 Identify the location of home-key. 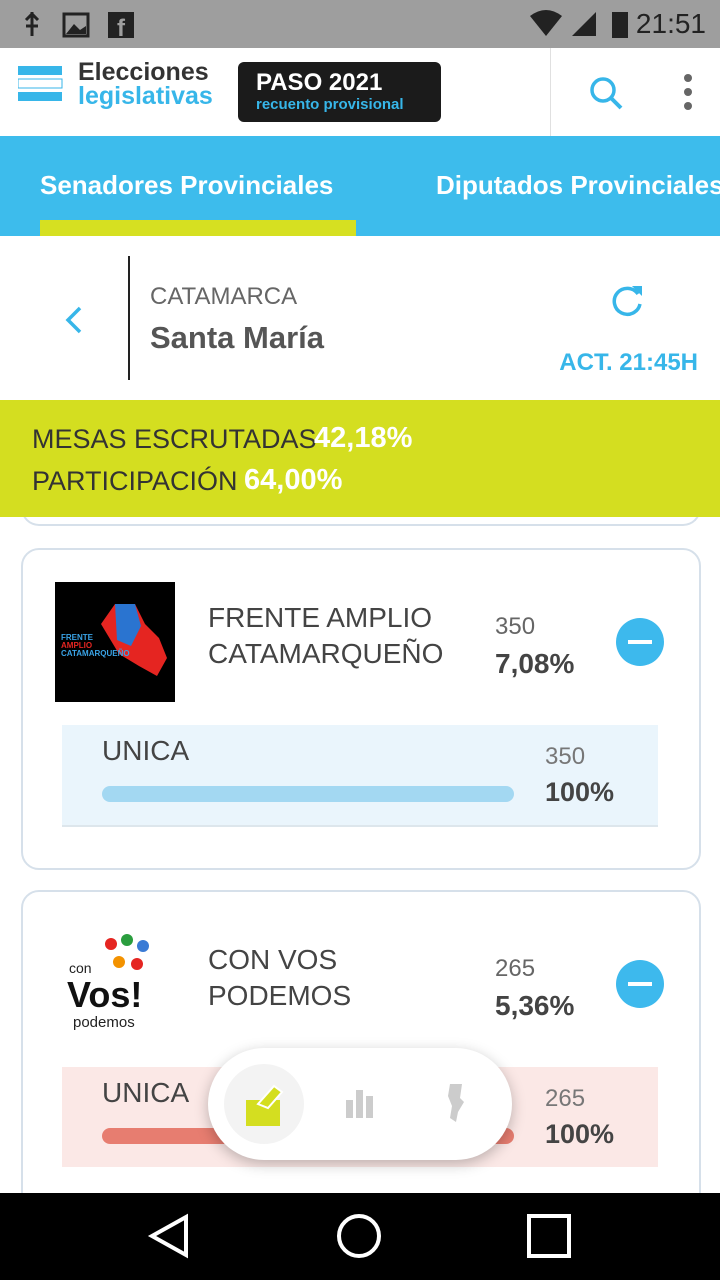
(359, 1236).